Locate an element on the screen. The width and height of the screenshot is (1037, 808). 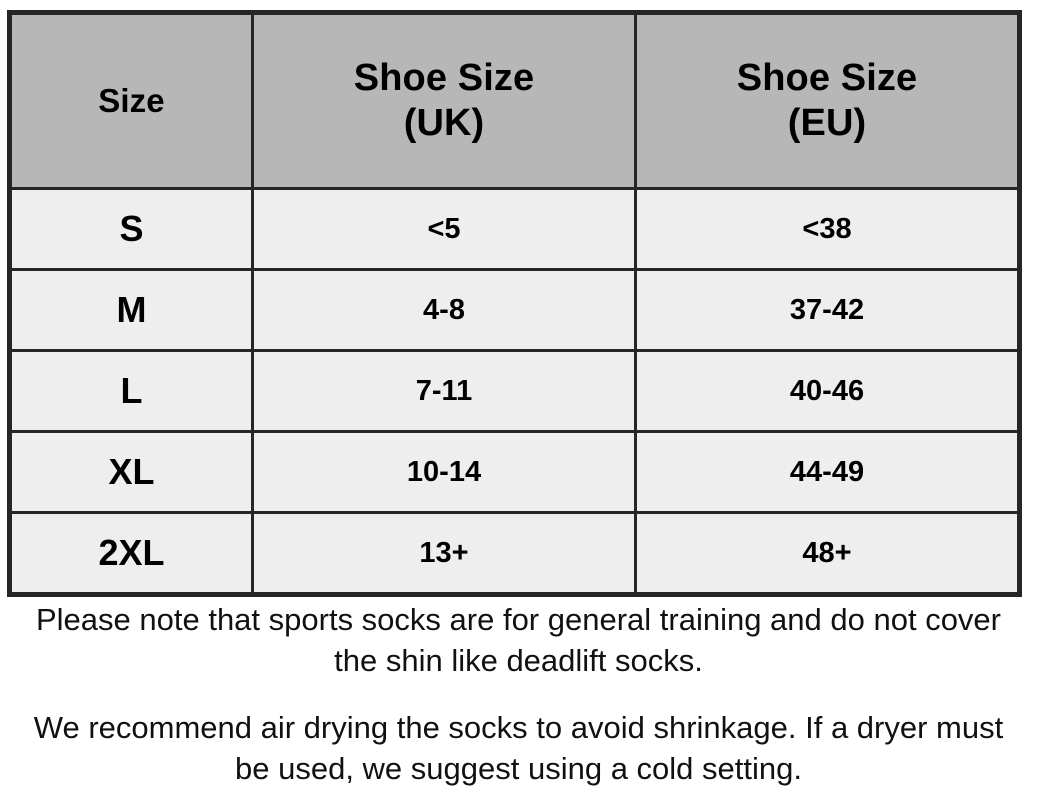
cell-size: M is located at coordinates (131, 310).